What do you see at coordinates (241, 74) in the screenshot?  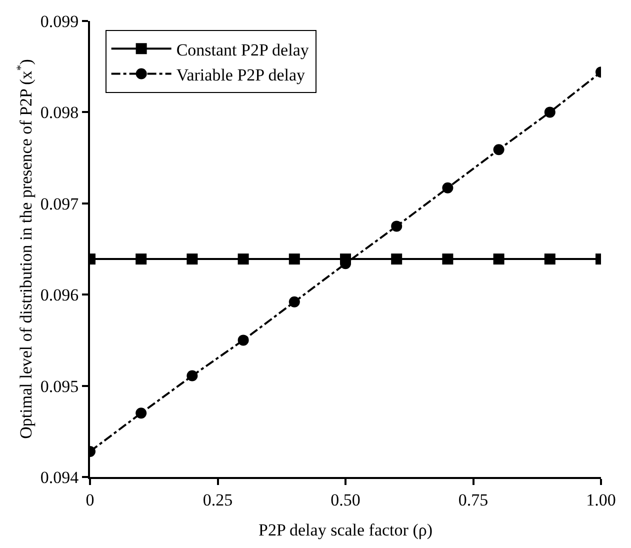 I see `legend-label: Variable P2P delay` at bounding box center [241, 74].